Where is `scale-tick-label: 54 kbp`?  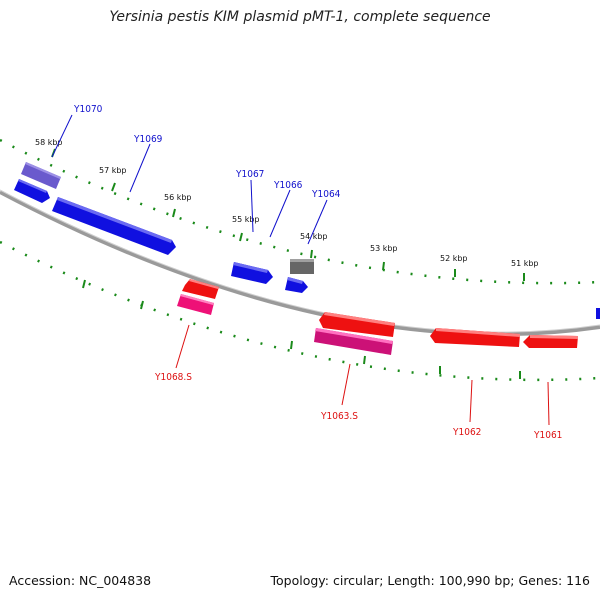
scale-tick-label: 54 kbp is located at coordinates (314, 236).